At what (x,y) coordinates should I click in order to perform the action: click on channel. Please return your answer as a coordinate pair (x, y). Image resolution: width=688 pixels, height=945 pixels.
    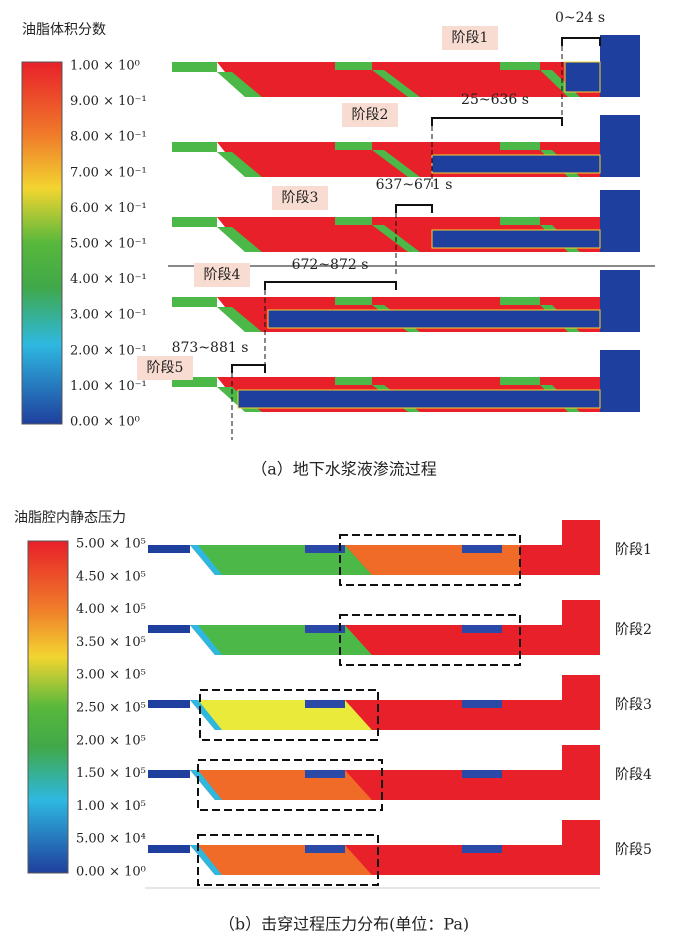
    Looking at the image, I should click on (408, 79).